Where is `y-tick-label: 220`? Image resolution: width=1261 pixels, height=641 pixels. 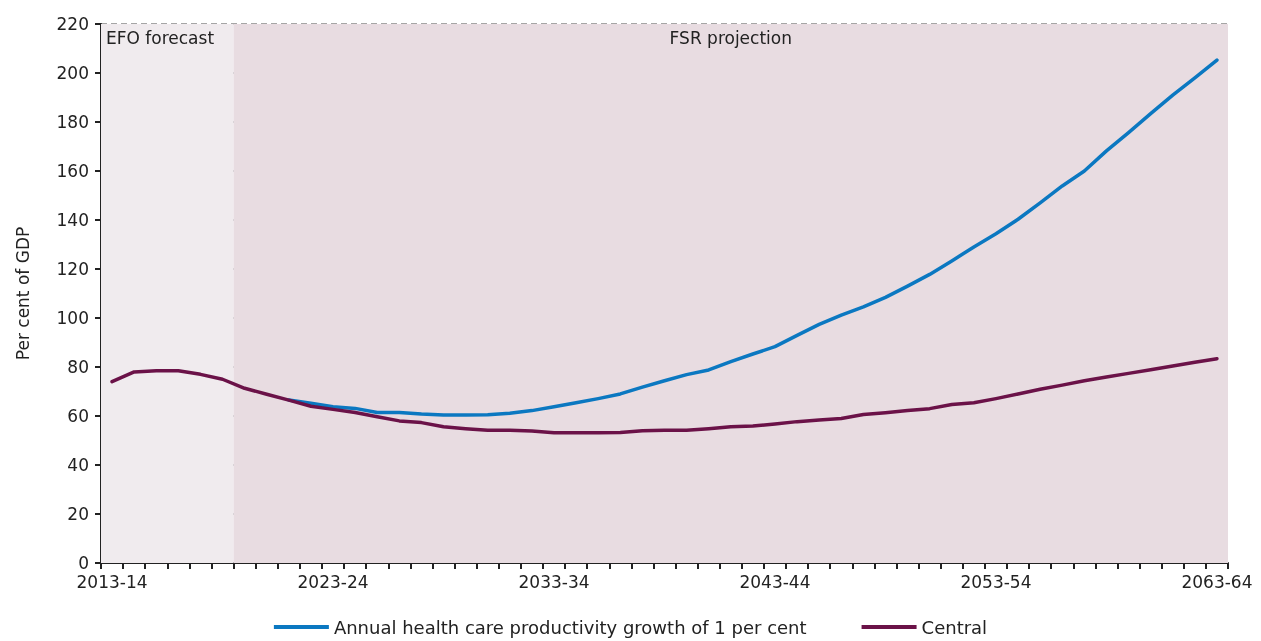
y-tick-label: 220 is located at coordinates (72, 24).